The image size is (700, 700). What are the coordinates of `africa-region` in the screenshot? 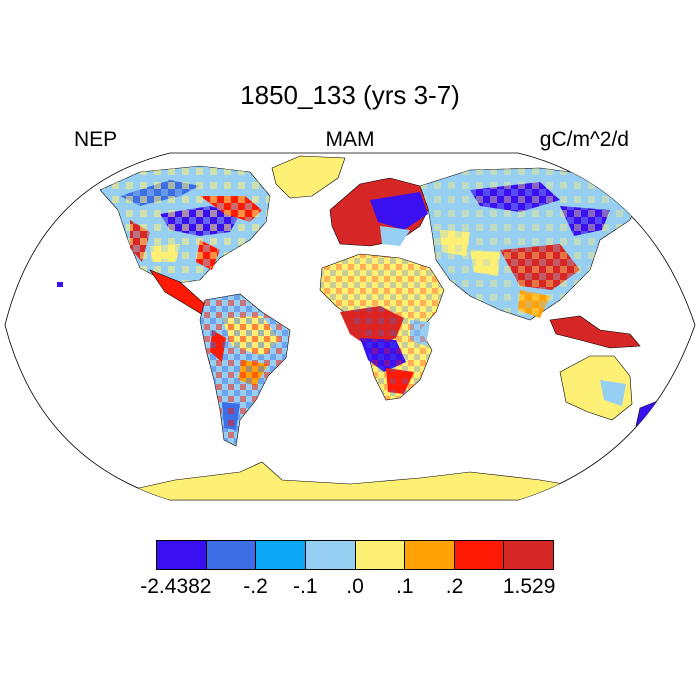 It's located at (382, 327).